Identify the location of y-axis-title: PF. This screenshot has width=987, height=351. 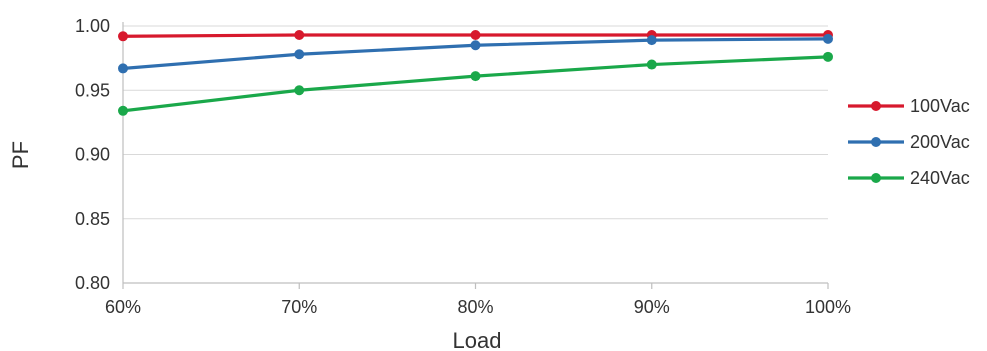
(20, 155).